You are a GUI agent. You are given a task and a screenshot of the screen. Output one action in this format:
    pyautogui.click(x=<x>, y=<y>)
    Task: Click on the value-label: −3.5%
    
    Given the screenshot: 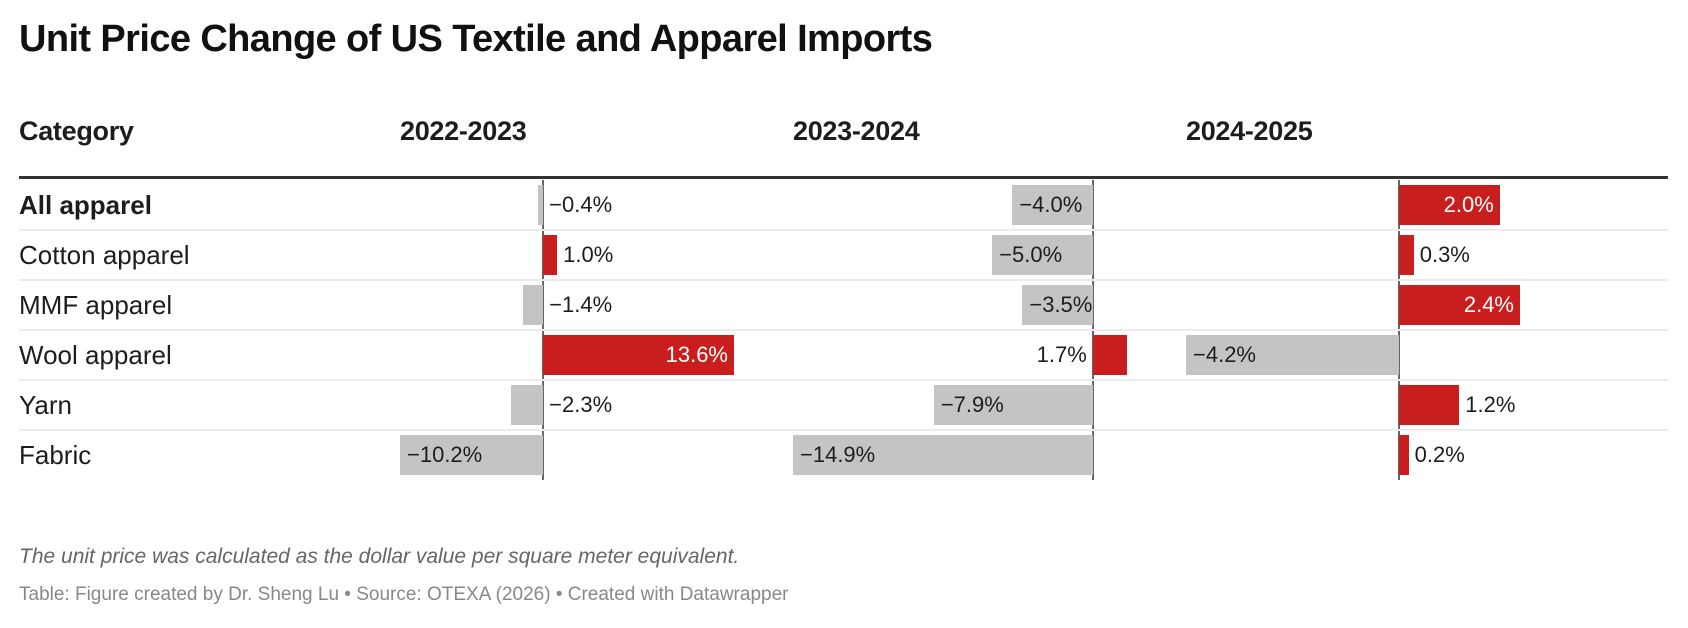 What is the action you would take?
    pyautogui.click(x=1061, y=304)
    